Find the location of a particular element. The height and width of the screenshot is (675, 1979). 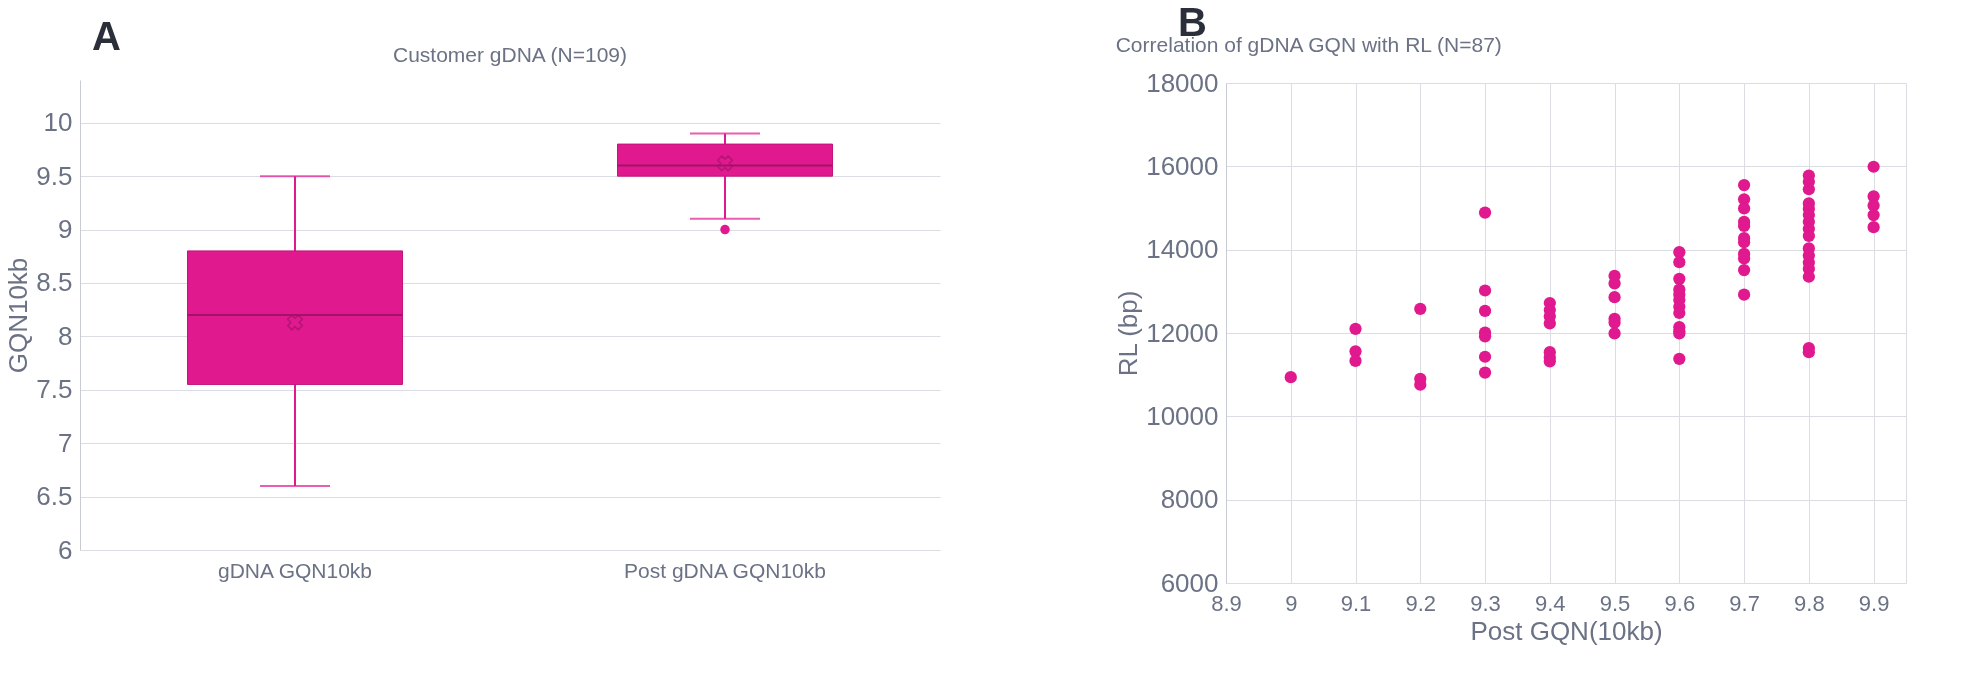

x-tick-label: 9.1 is located at coordinates (1356, 603).